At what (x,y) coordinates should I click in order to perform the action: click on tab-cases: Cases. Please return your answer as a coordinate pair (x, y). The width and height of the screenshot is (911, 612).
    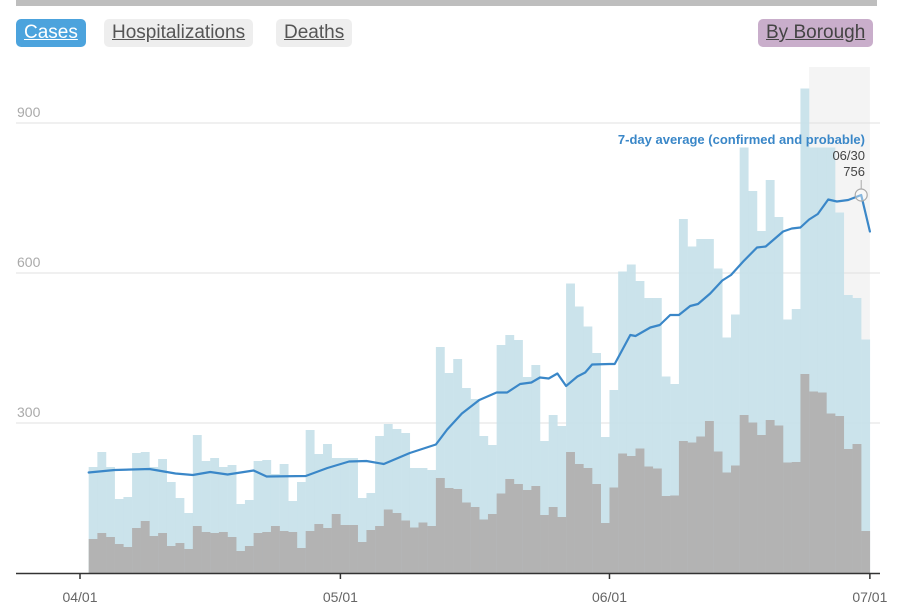
    Looking at the image, I should click on (51, 33).